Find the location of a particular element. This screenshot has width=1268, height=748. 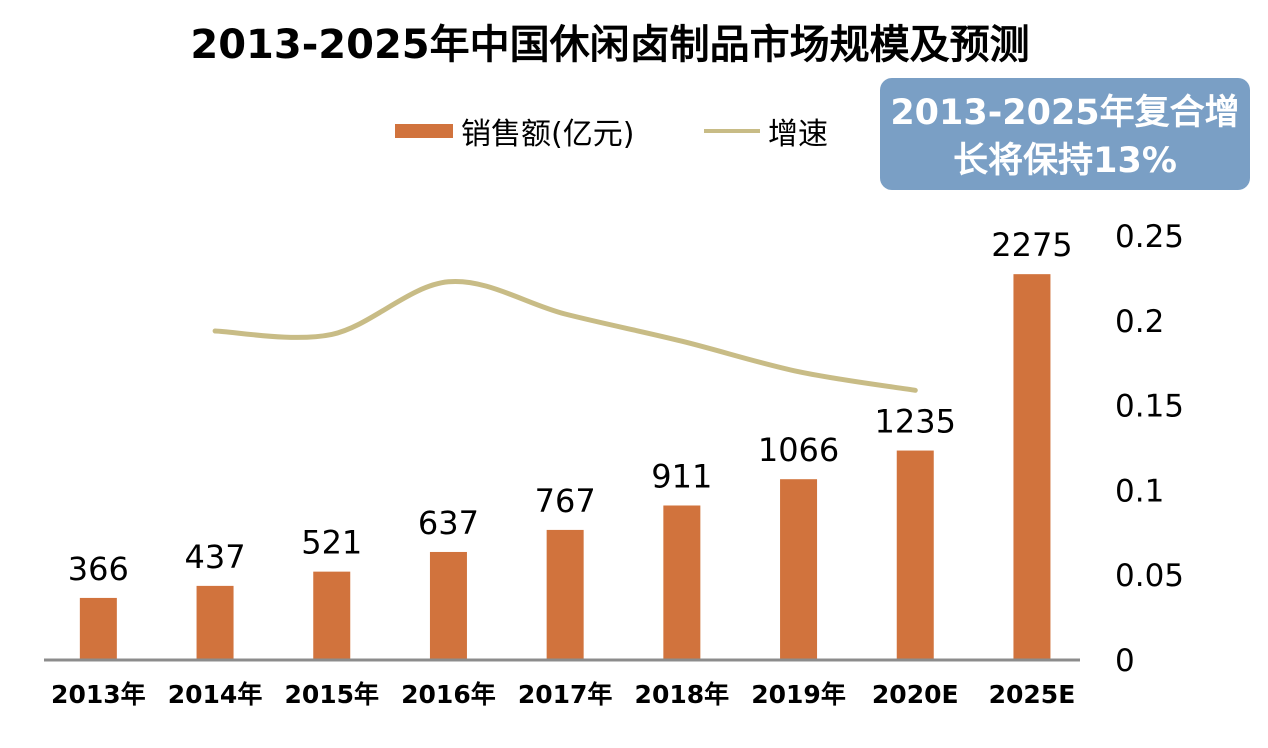

x-tick-label: 2015年 is located at coordinates (331, 694).